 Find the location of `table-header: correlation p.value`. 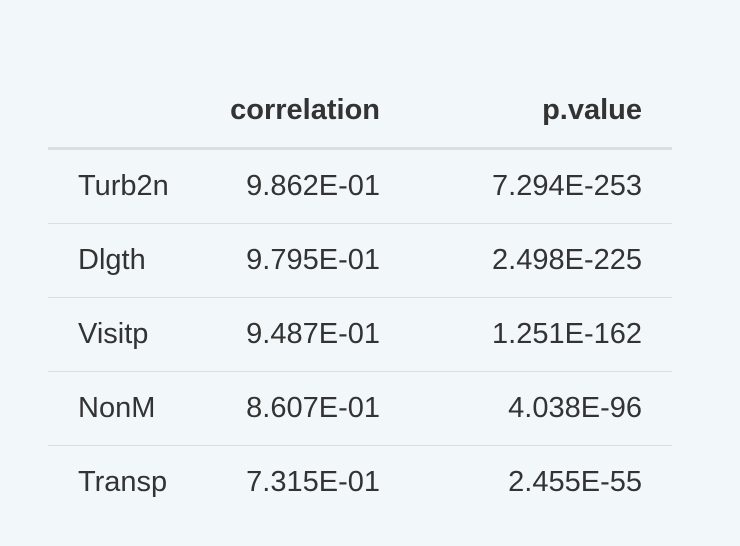

table-header: correlation p.value is located at coordinates (360, 112).